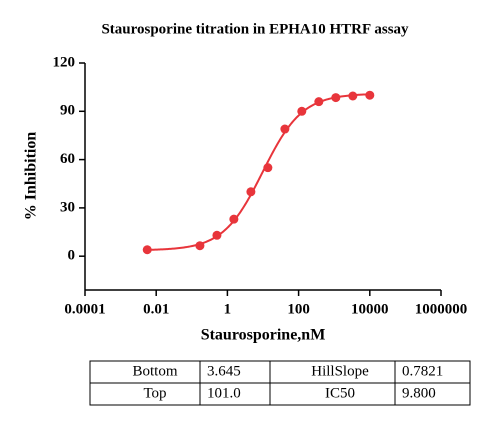 The height and width of the screenshot is (425, 500). I want to click on table-cell: 3.645, so click(224, 371).